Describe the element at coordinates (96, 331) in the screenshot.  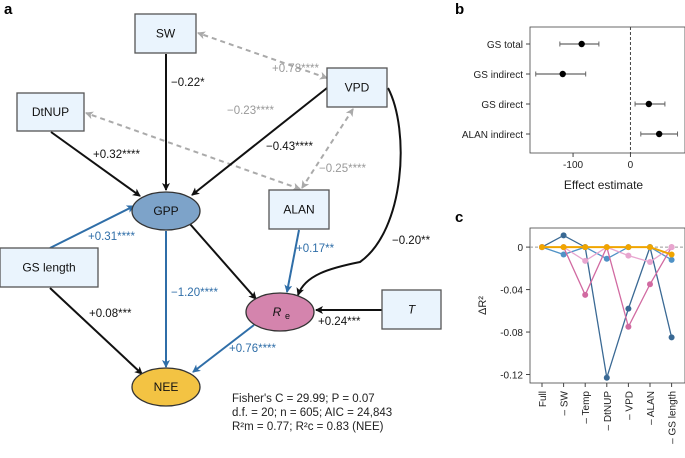
I see `edge-gs-nee` at that location.